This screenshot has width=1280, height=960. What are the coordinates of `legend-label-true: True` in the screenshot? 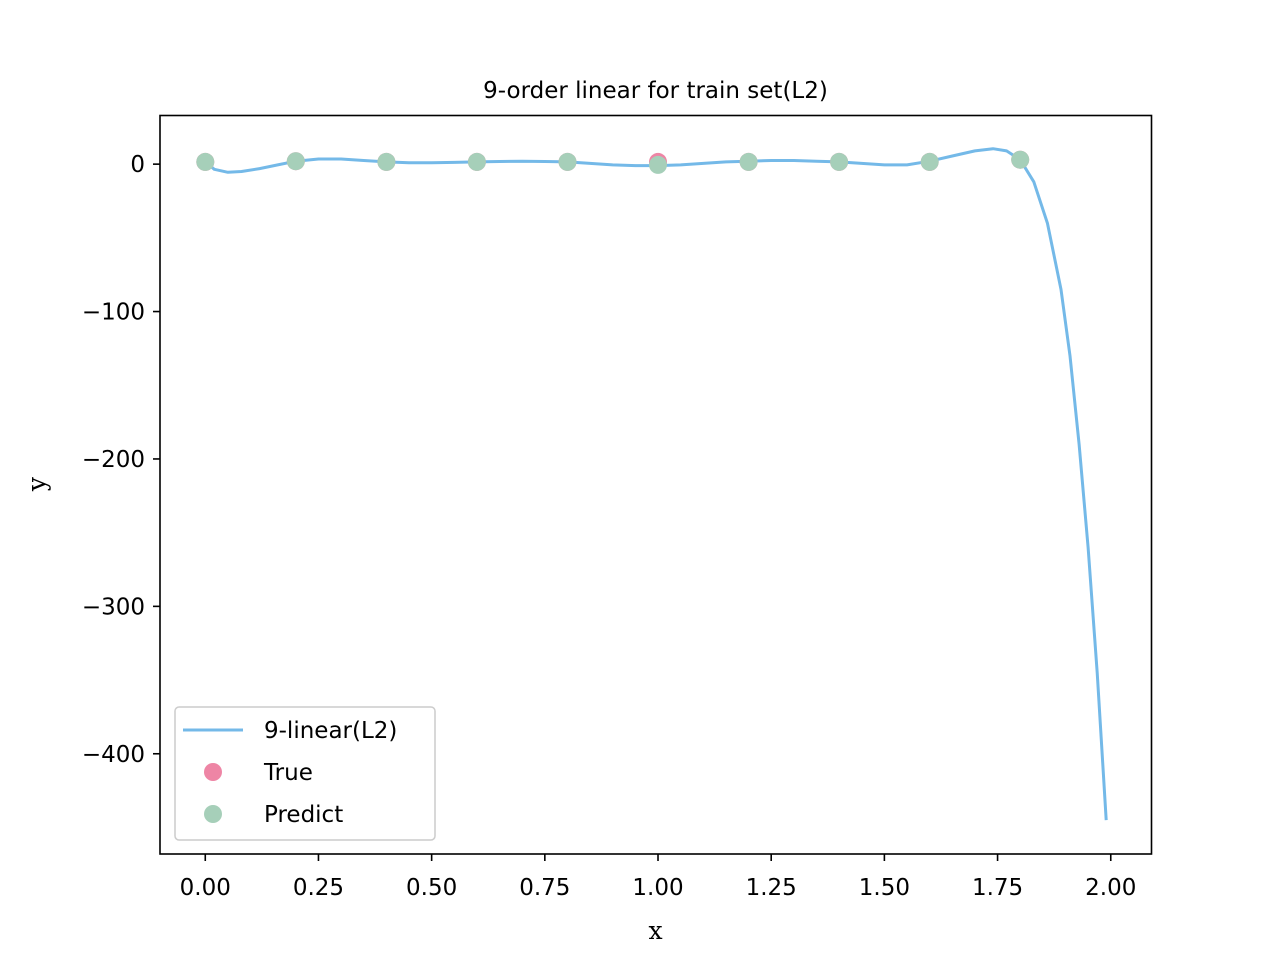 It's located at (288, 773).